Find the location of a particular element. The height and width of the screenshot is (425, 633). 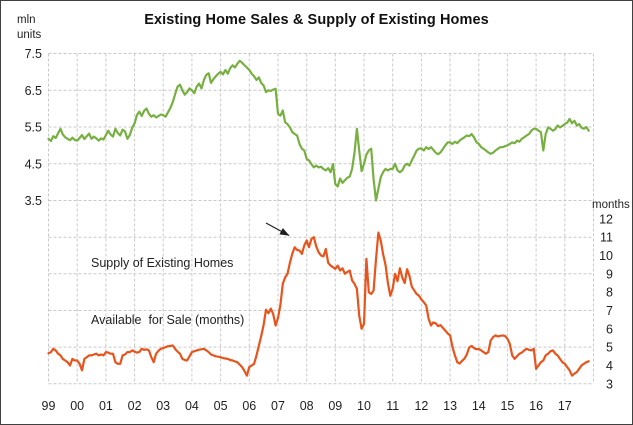

left-axis-unit-line2: units is located at coordinates (29, 35).